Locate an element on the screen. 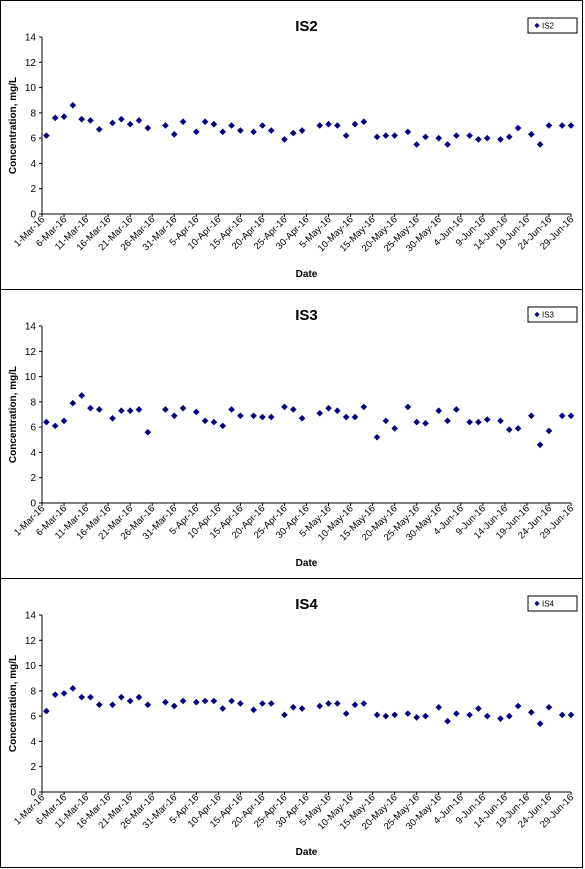  legend: IS2 is located at coordinates (552, 25).